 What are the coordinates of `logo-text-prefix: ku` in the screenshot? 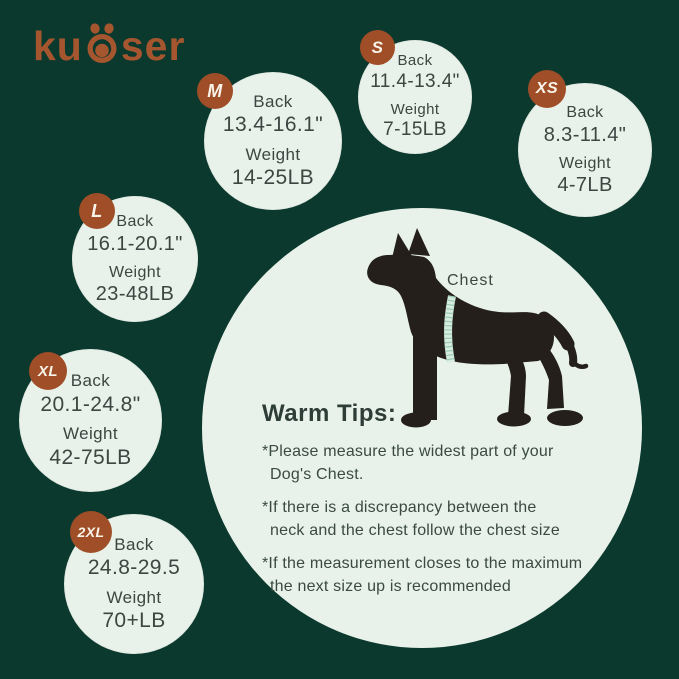 It's located at (58, 45).